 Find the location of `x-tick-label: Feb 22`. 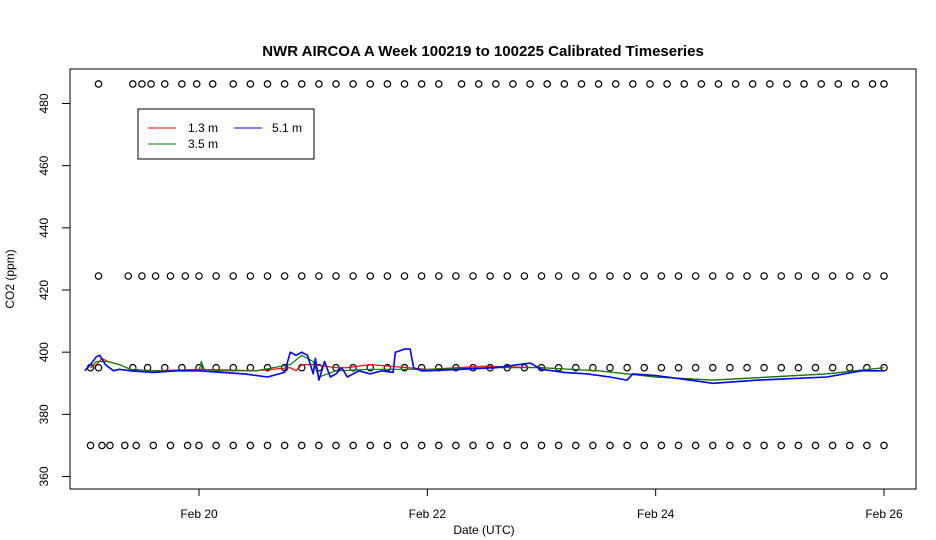

x-tick-label: Feb 22 is located at coordinates (428, 514).